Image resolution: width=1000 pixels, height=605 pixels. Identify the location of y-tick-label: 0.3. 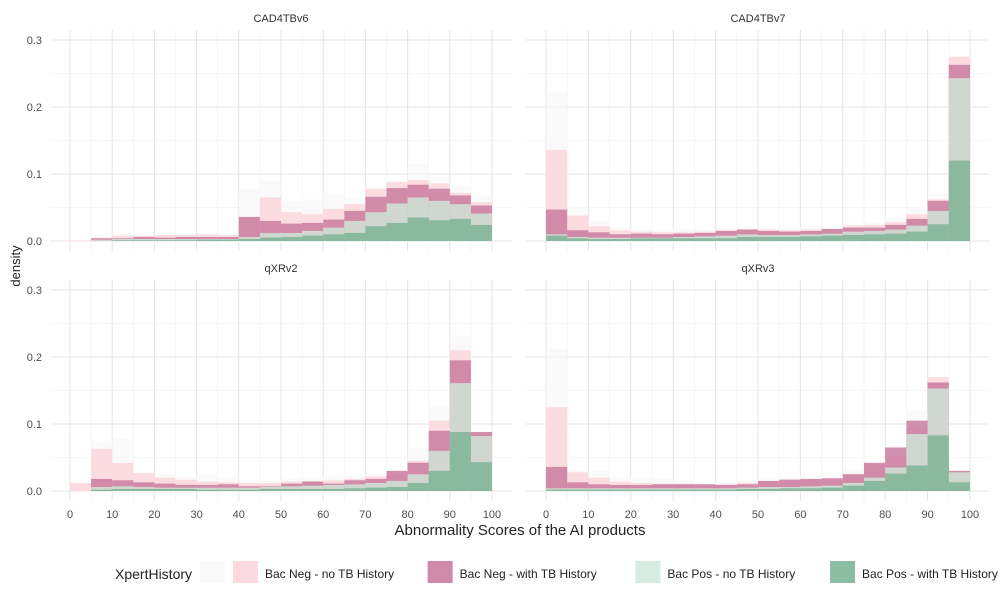
(34, 41).